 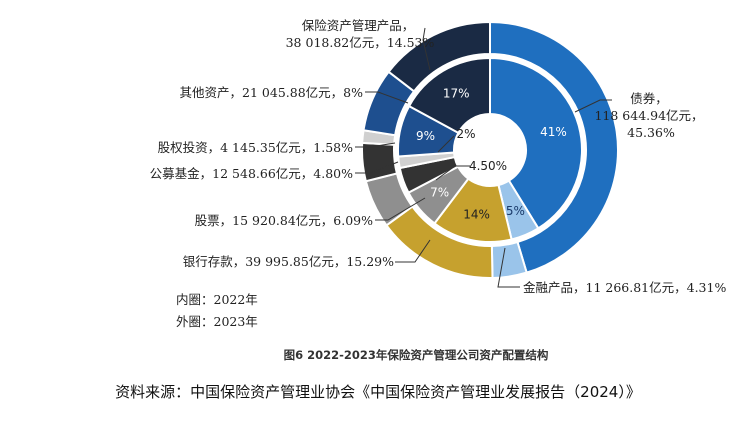 What do you see at coordinates (255, 147) in the screenshot?
I see `label-equity-investment: 股权投资，4 145.35亿元，1.58%` at bounding box center [255, 147].